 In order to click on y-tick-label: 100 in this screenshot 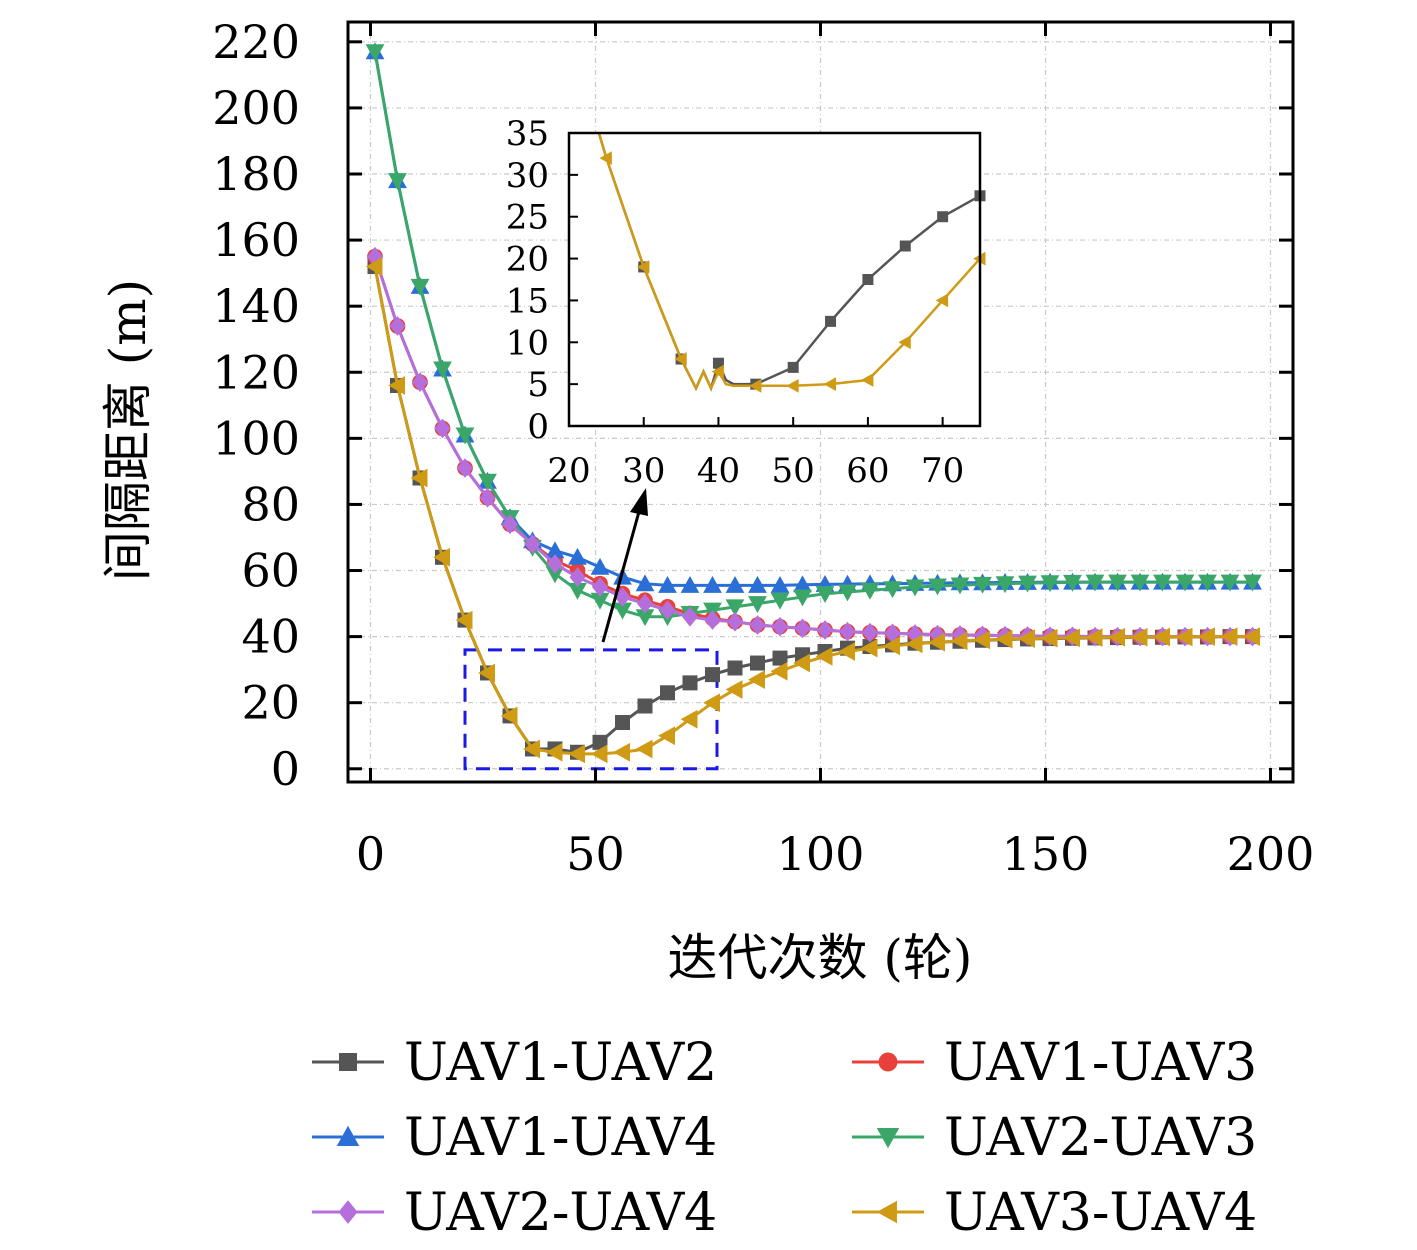, I will do `click(256, 438)`.